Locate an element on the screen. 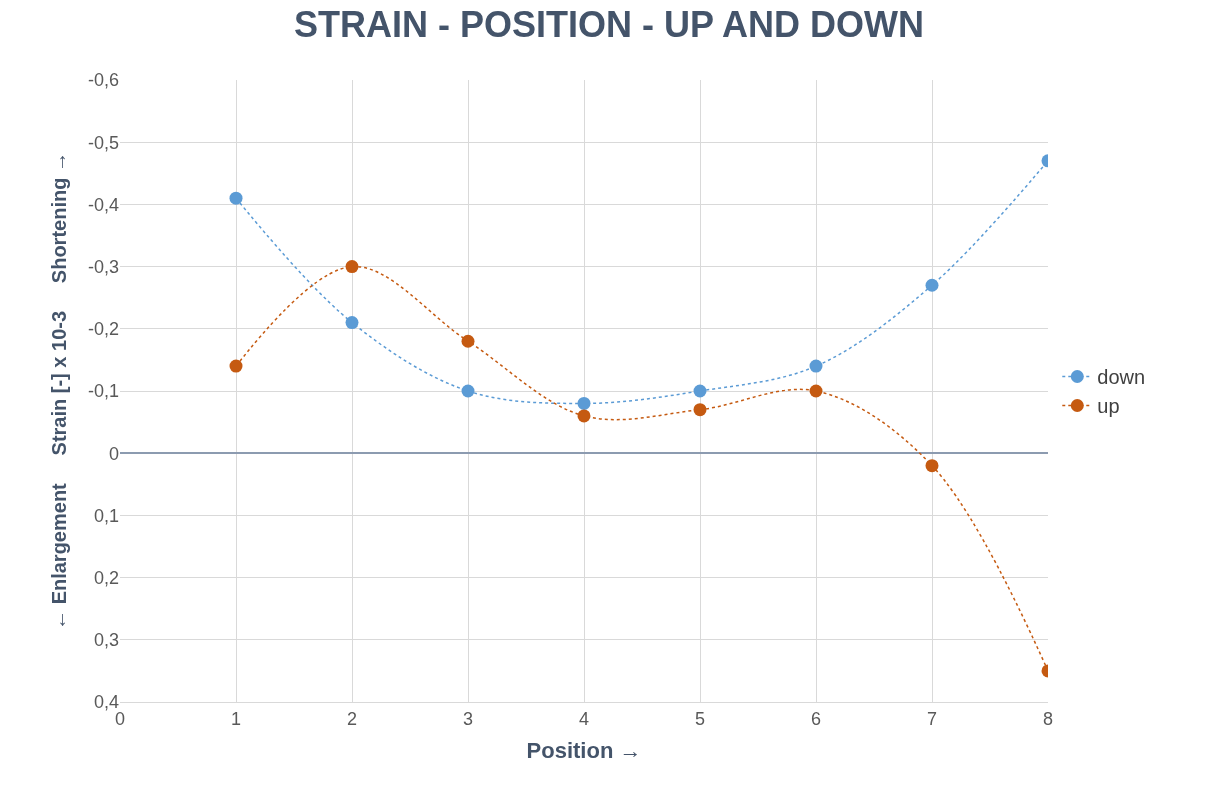 Image resolution: width=1218 pixels, height=792 pixels. x-tick-label: 7 is located at coordinates (932, 718).